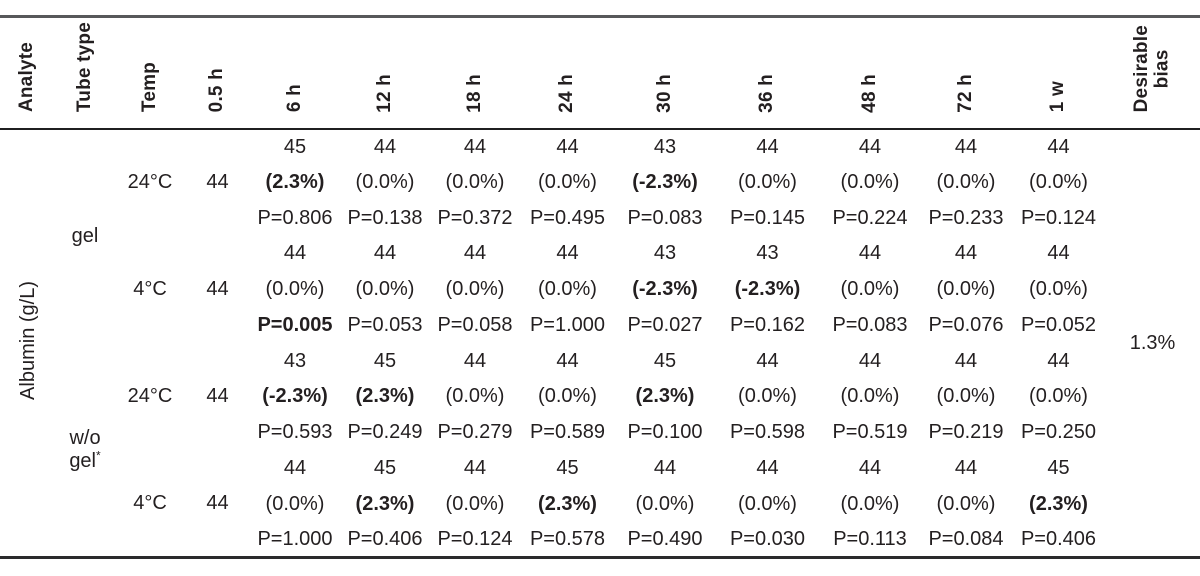  I want to click on analyte-label: Albumin (g/L), so click(27, 340).